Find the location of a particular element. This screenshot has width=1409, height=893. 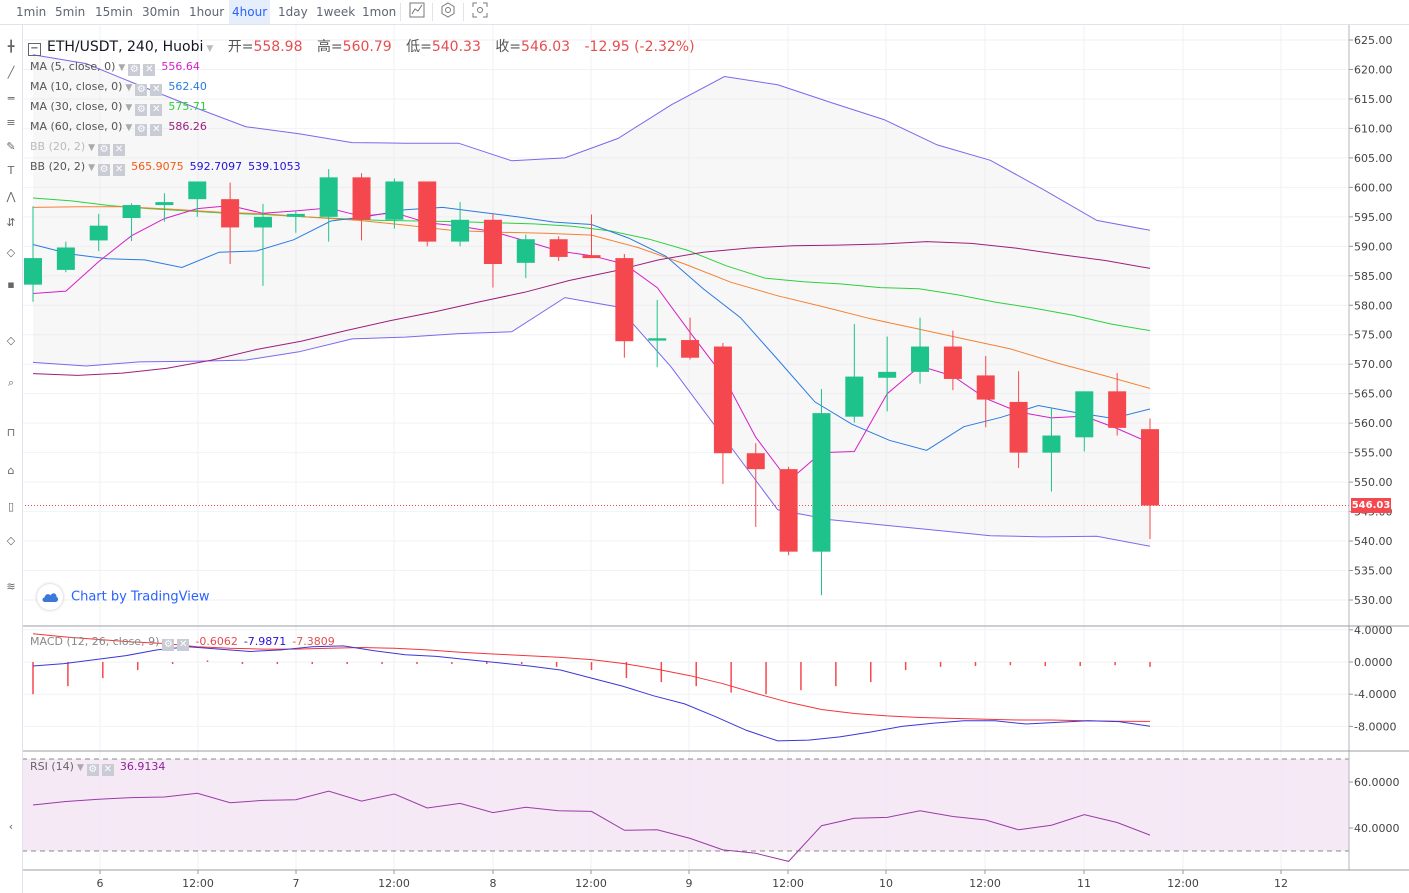

bb2-dropdown-icon: ▼ is located at coordinates (92, 168).